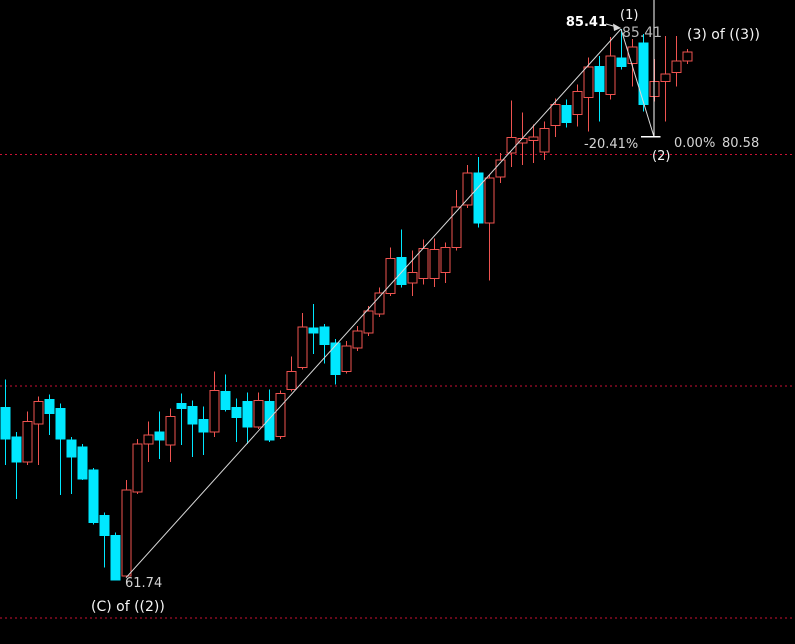 Image resolution: width=795 pixels, height=644 pixels. I want to click on wave1-wave2-line, so click(637, 82).